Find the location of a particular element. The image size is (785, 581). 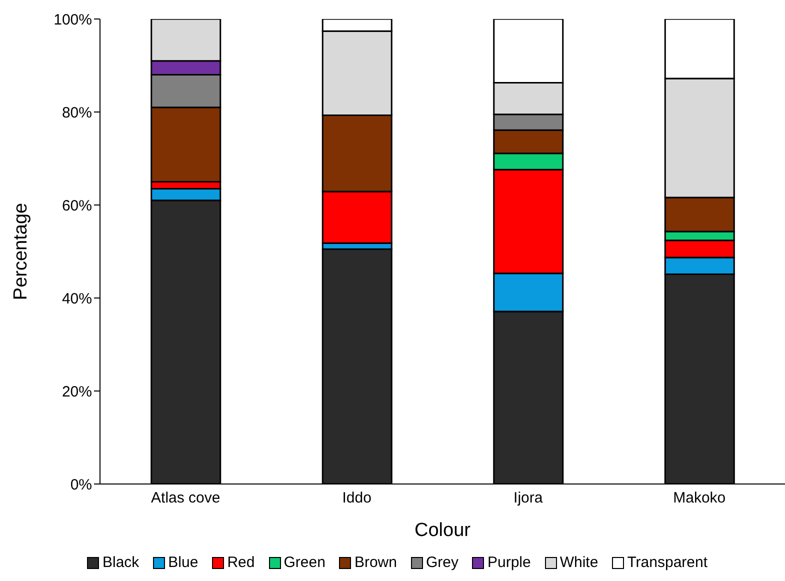

y-tick-label: 40% is located at coordinates (77, 299).